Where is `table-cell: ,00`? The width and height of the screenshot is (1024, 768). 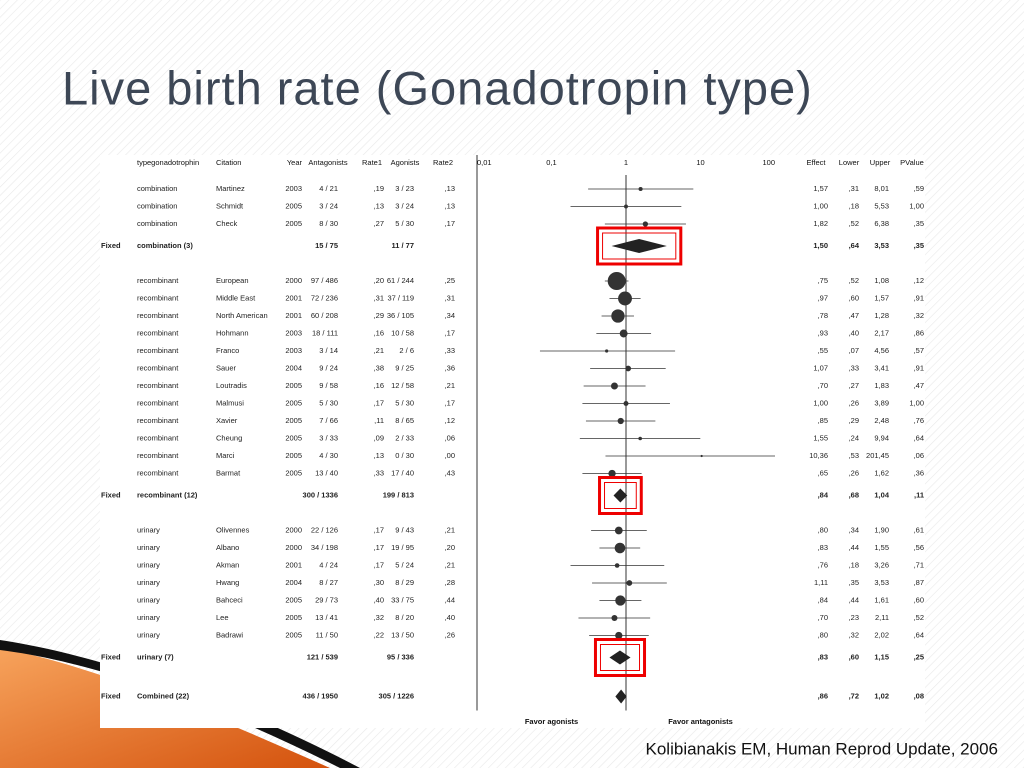 table-cell: ,00 is located at coordinates (450, 455).